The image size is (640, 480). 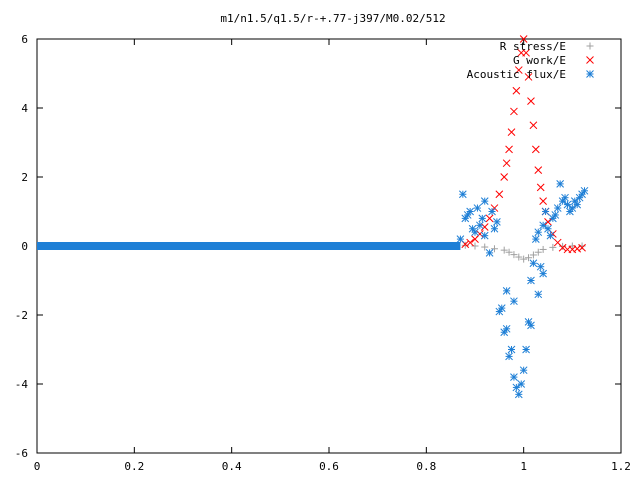 I want to click on legend-label: G work/E, so click(x=539, y=60).